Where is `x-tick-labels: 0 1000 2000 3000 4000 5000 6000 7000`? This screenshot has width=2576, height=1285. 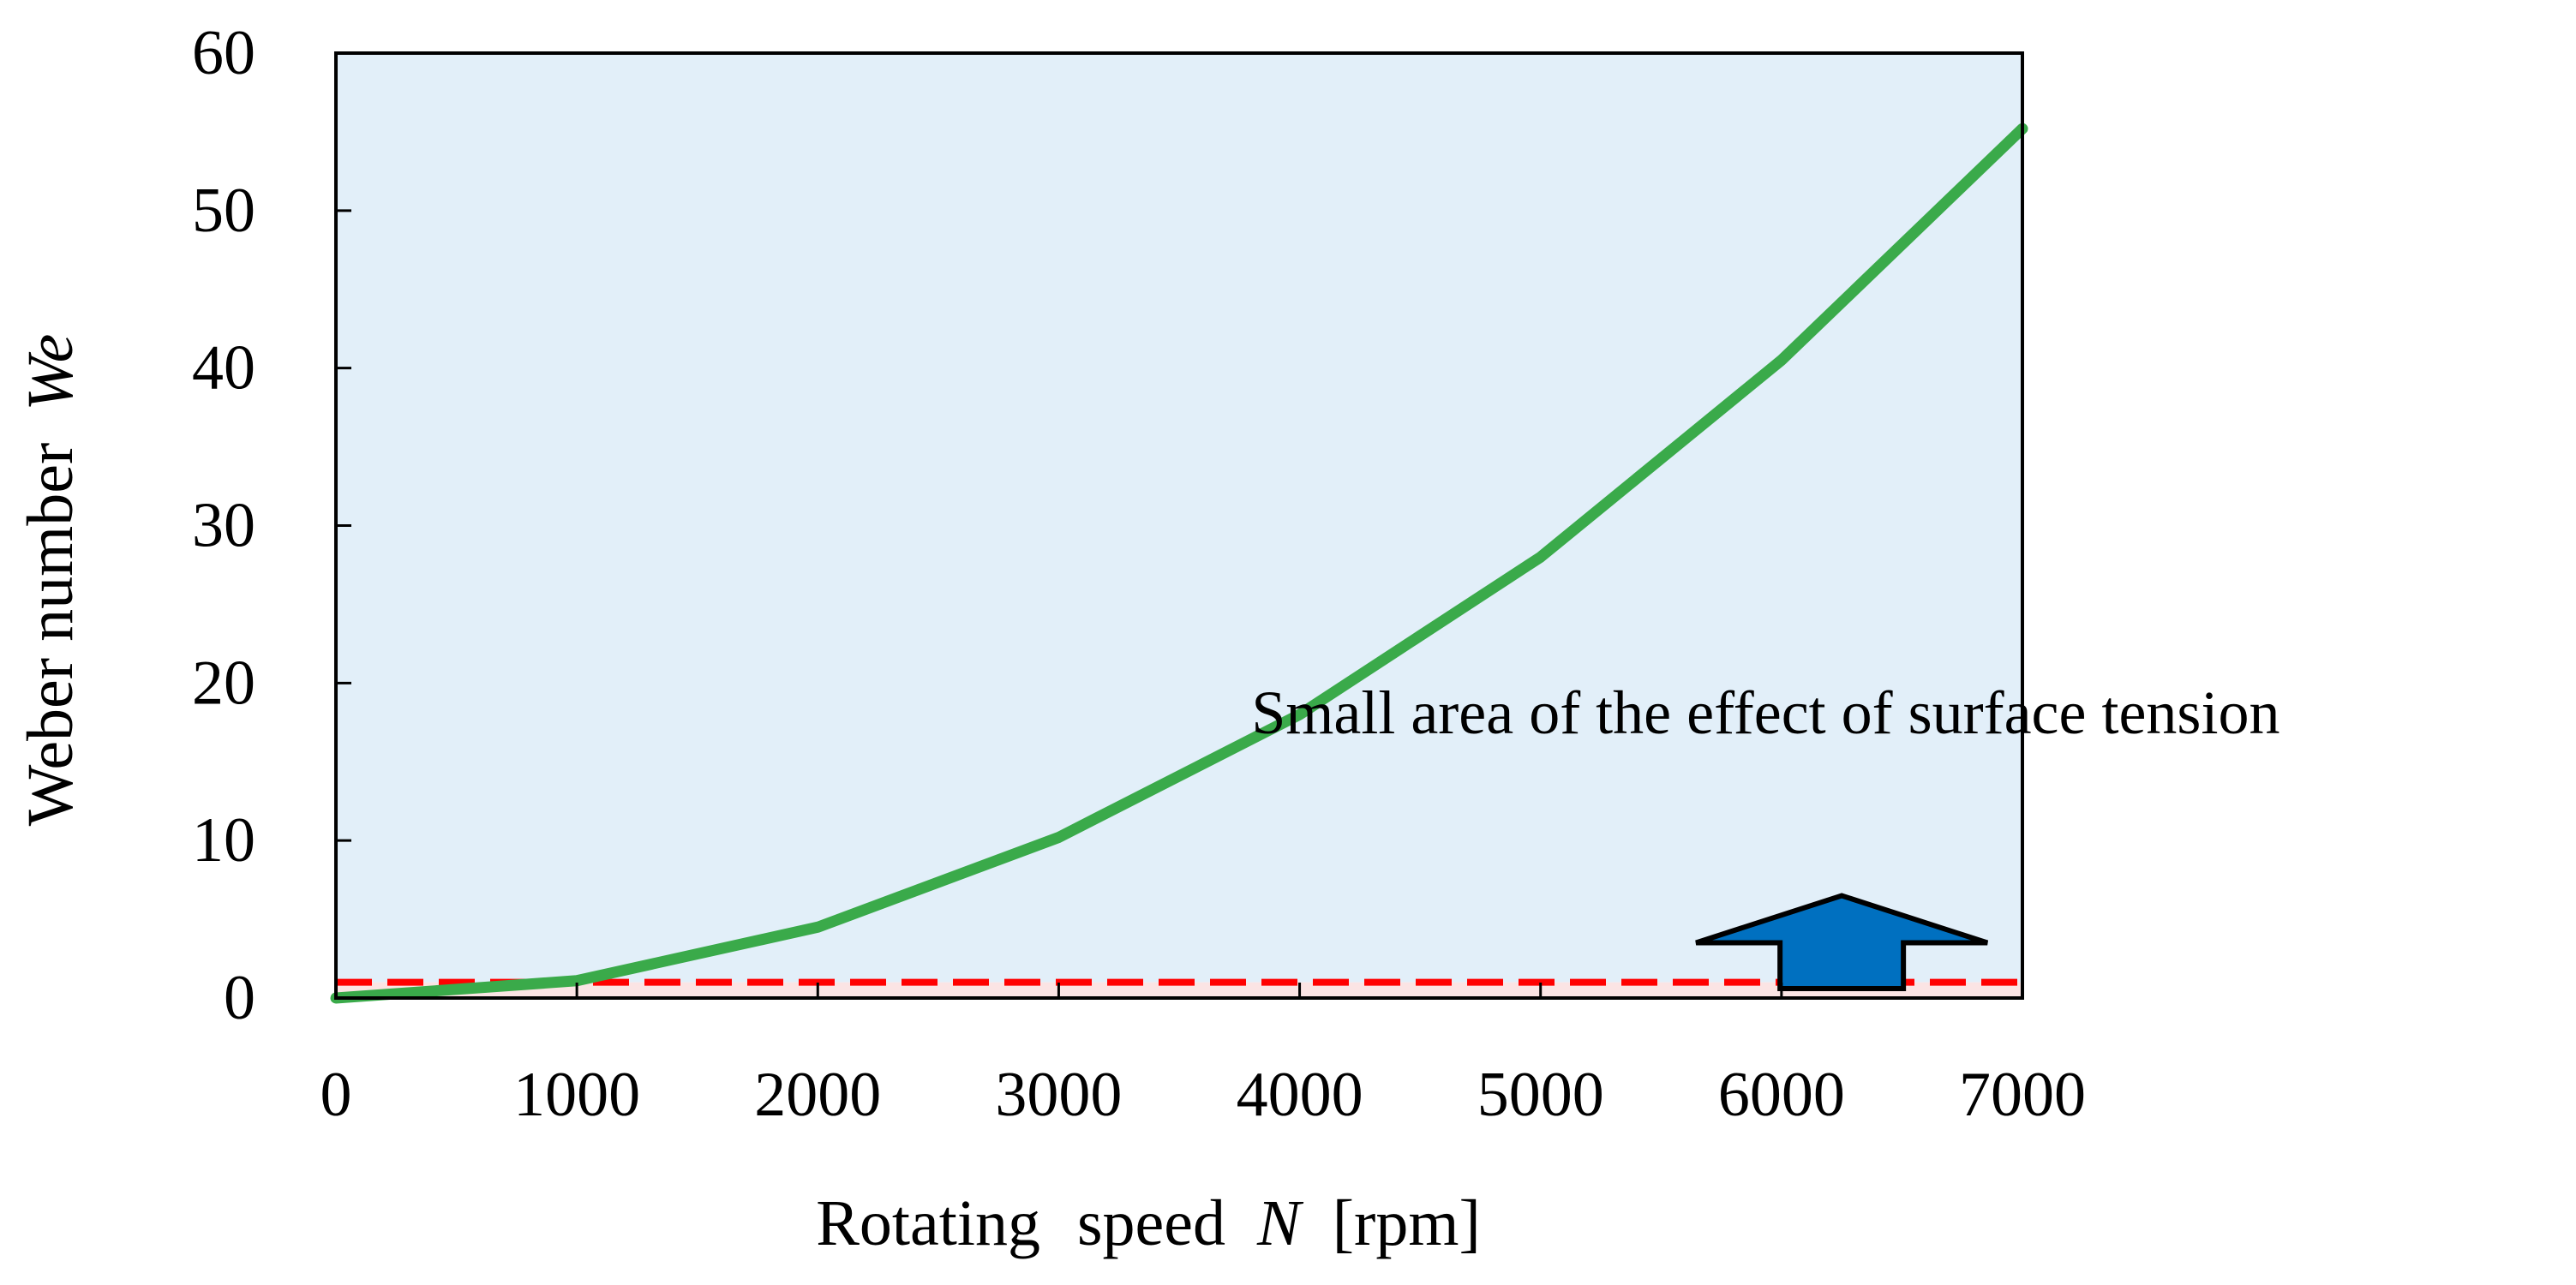
x-tick-labels: 0 1000 2000 3000 4000 5000 6000 7000 is located at coordinates (1204, 1095).